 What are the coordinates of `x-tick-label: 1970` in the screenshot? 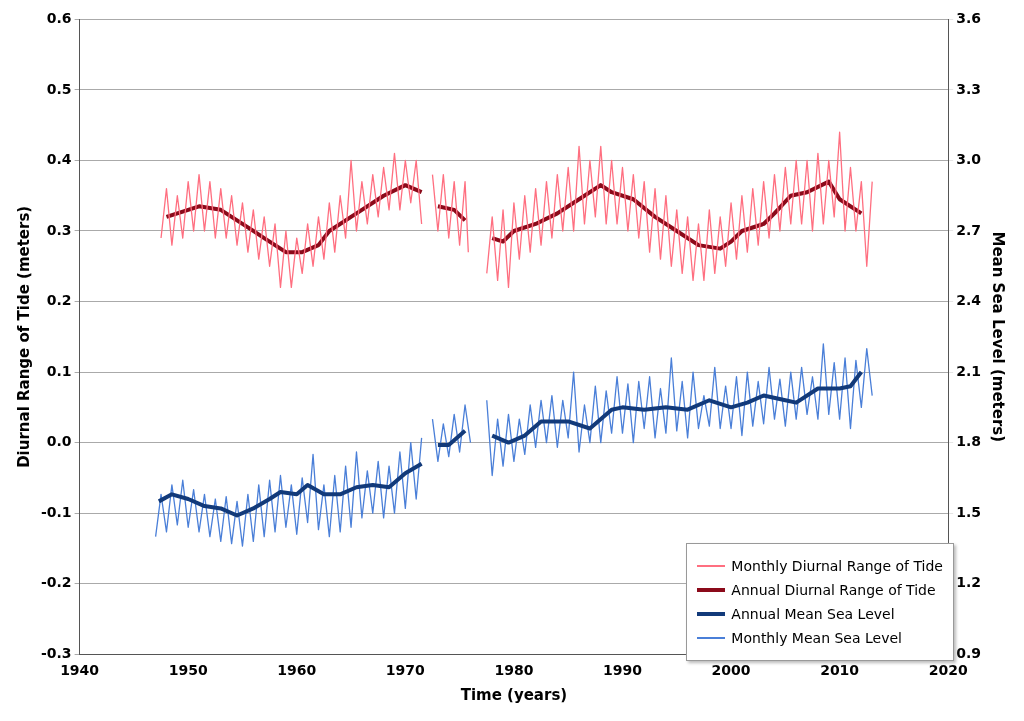 It's located at (405, 670).